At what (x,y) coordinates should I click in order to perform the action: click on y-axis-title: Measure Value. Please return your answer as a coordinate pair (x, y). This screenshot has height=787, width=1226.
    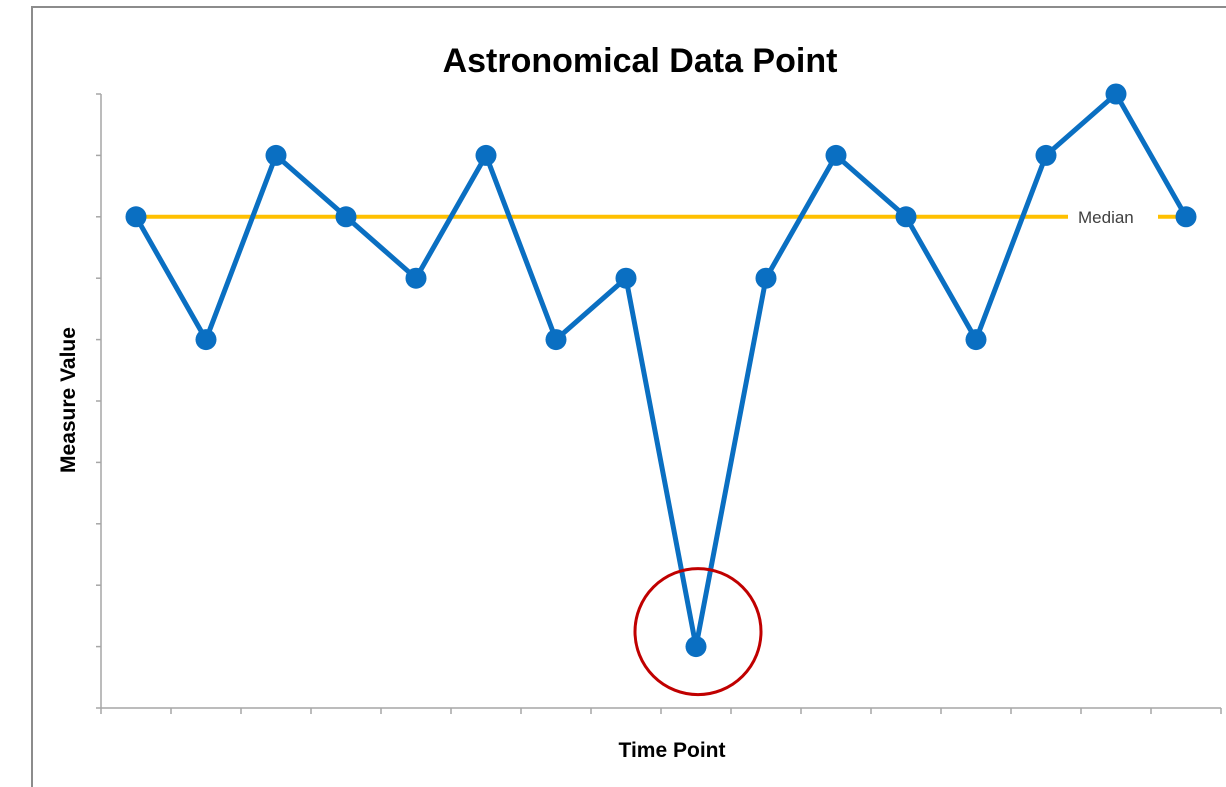
    Looking at the image, I should click on (68, 400).